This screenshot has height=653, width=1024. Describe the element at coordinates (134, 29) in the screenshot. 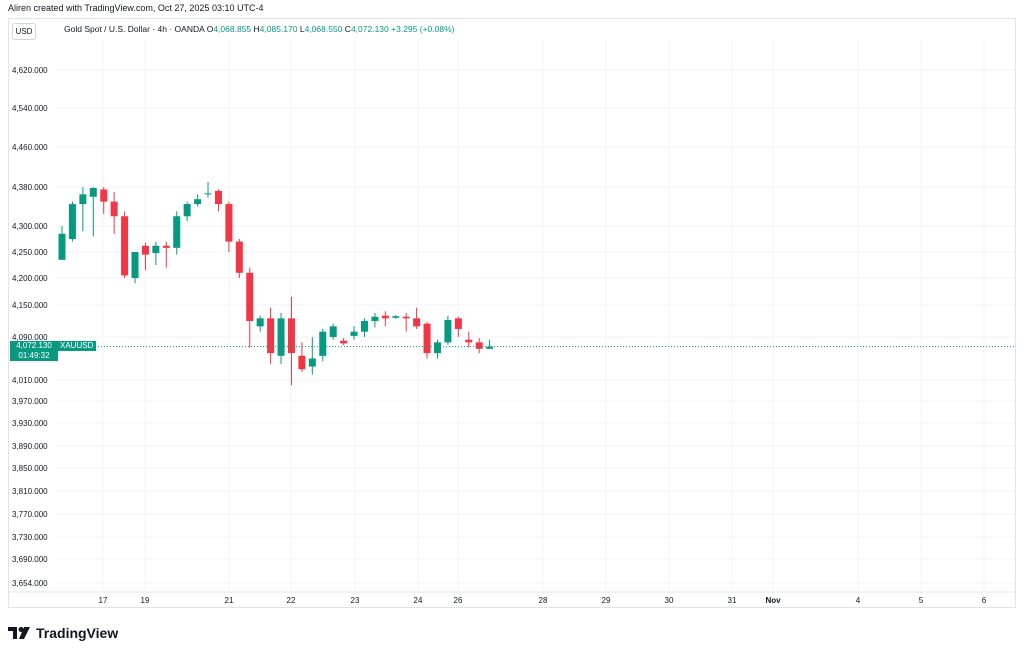

I see `symbol-name: Gold Spot / U.S. Dollar · 4h · OANDA` at that location.